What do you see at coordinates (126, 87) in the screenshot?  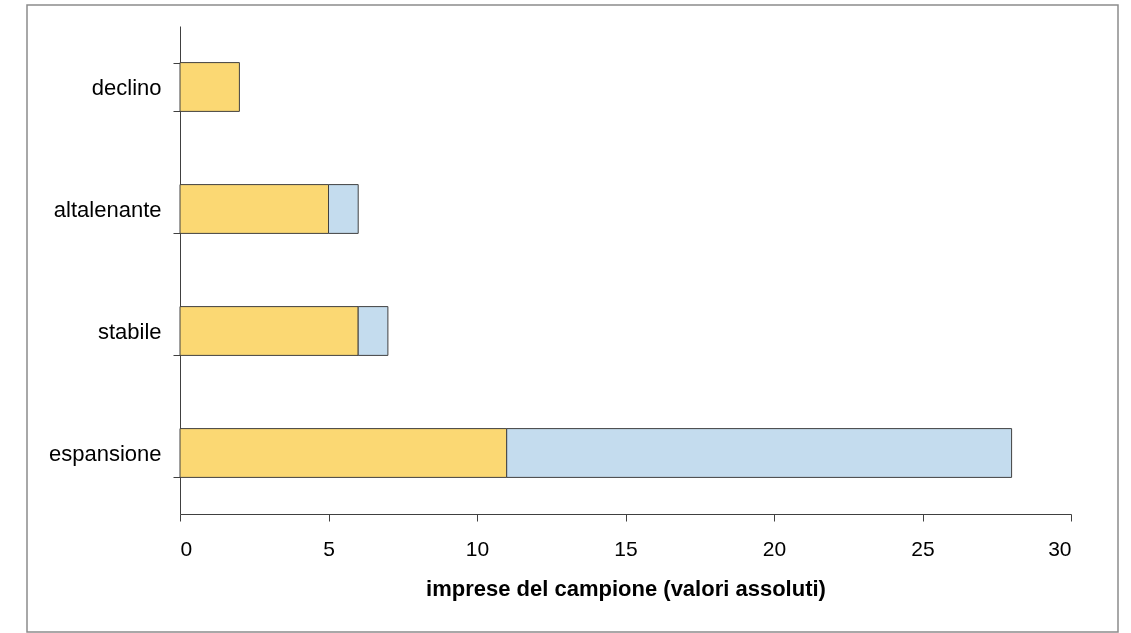 I see `y-tick-label: declino` at bounding box center [126, 87].